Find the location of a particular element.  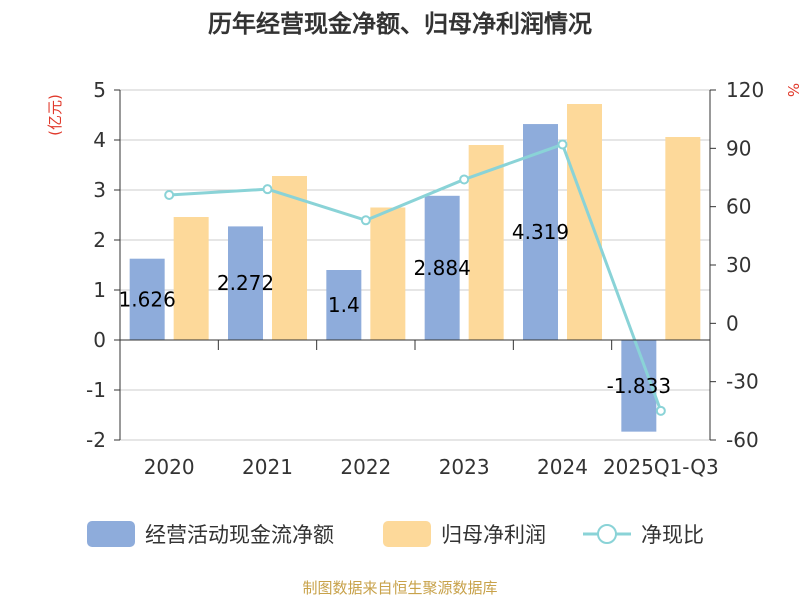

data-label: 1.4 is located at coordinates (344, 305).